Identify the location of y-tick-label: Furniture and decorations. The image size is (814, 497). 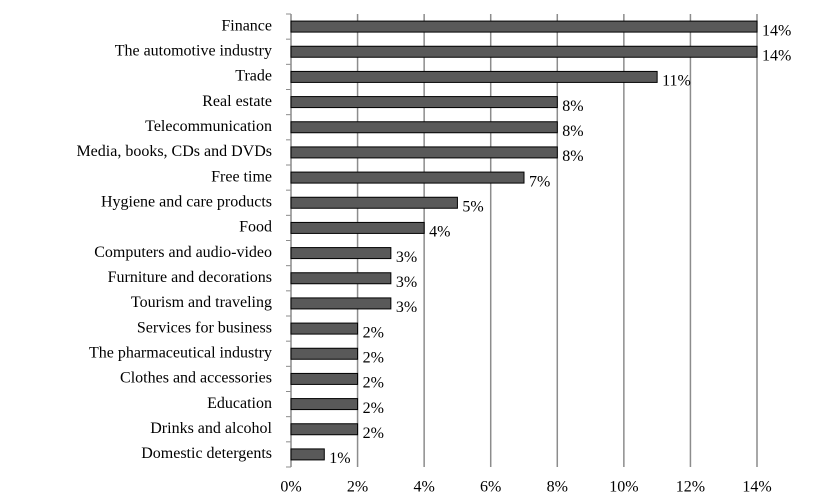
(190, 277).